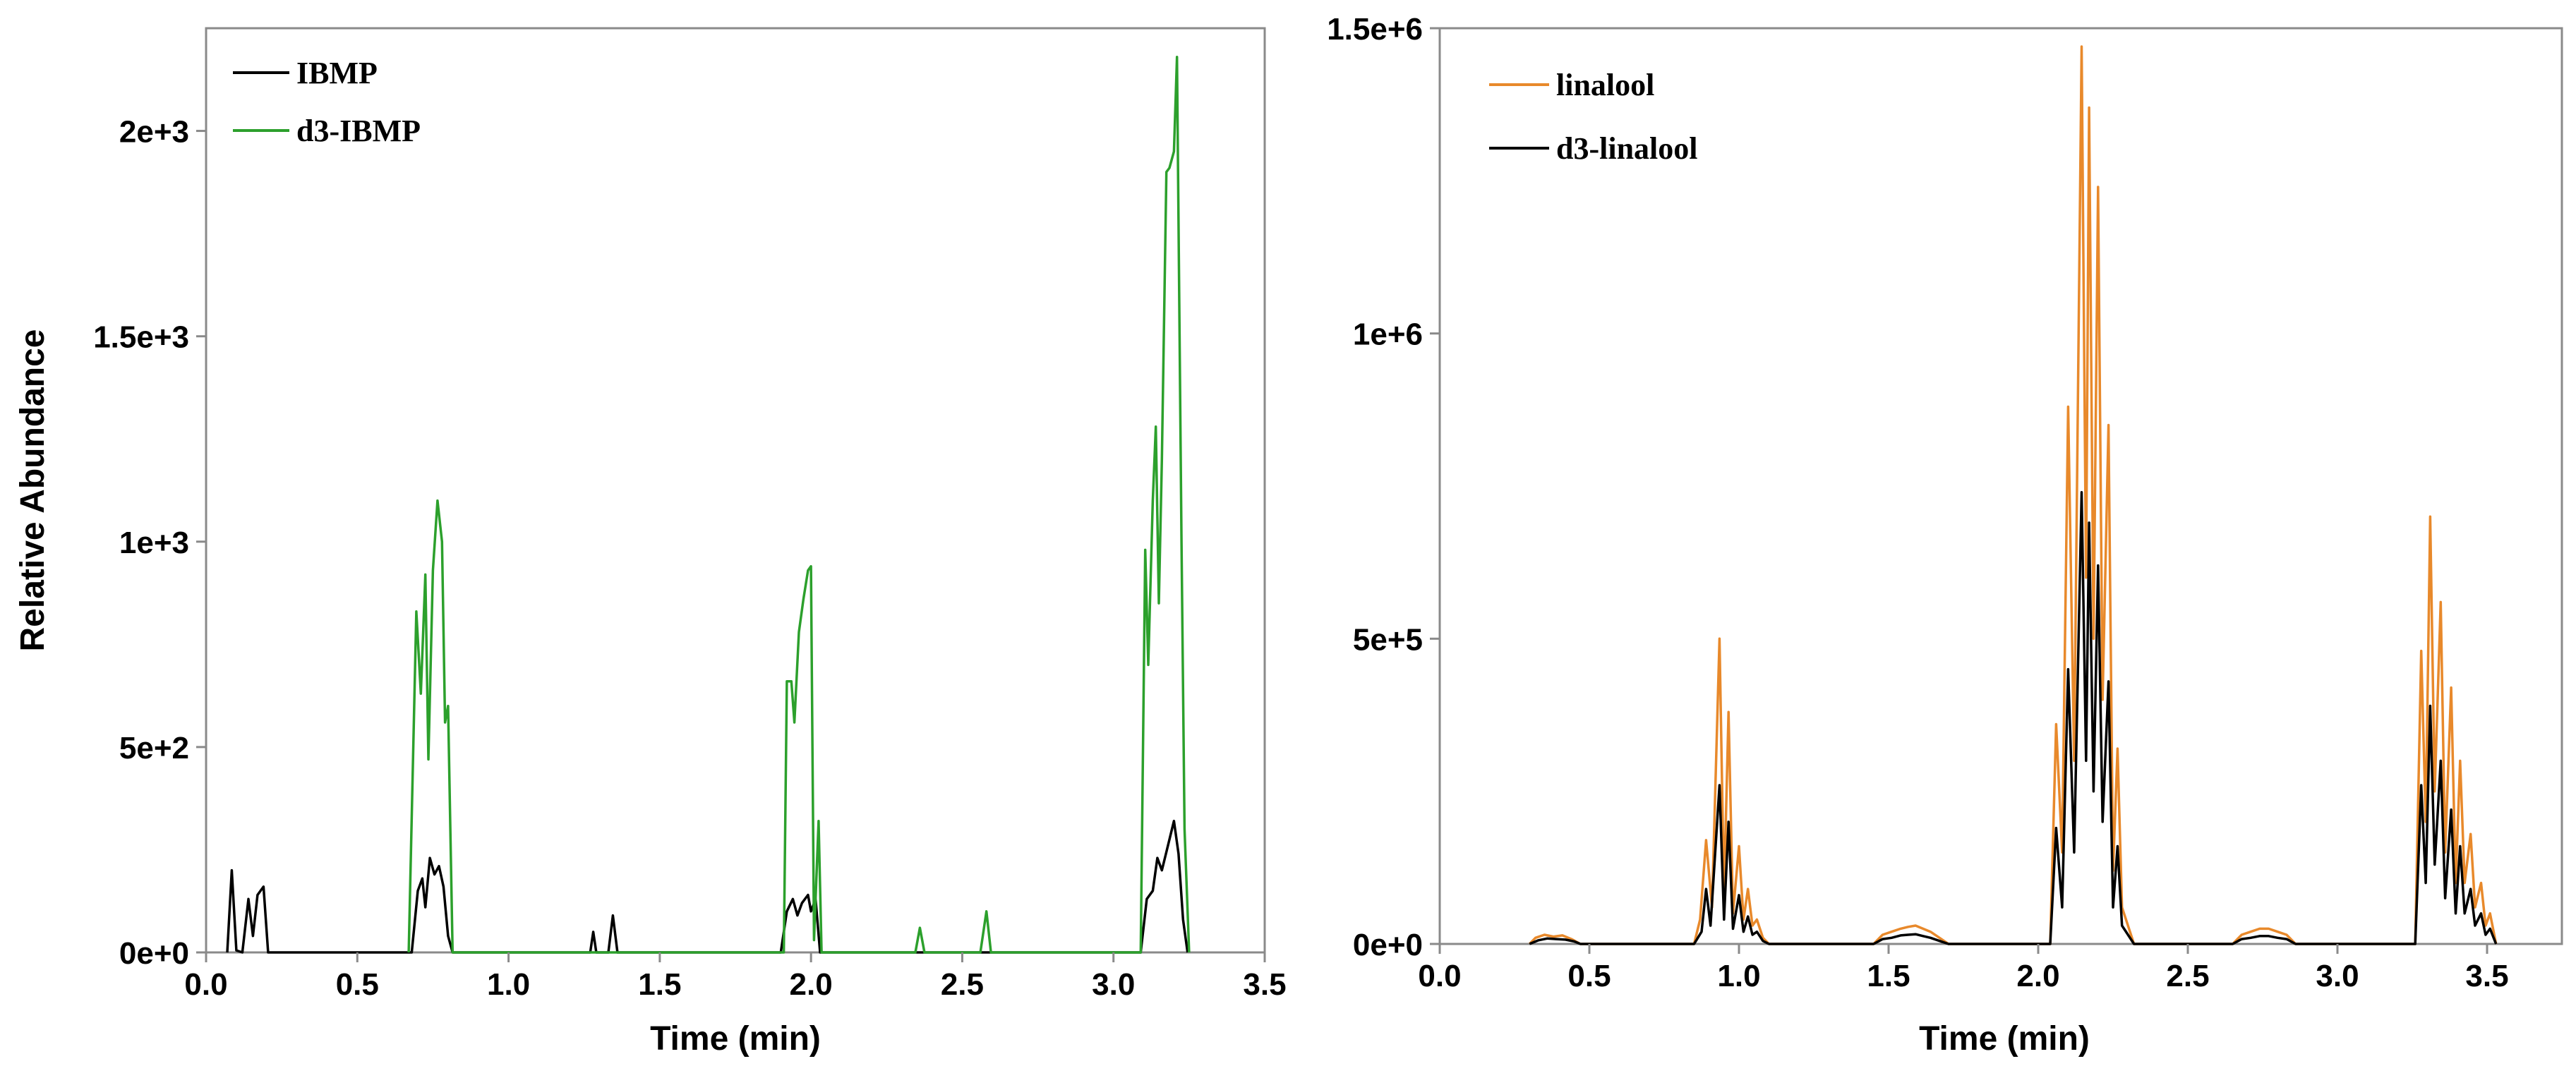  I want to click on legend-label-d3-linalool: d3-linalool, so click(1627, 148).